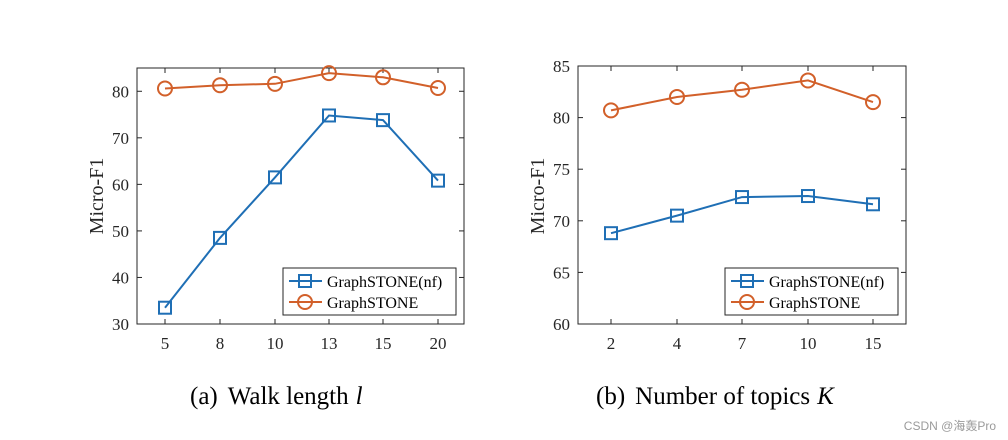 Image resolution: width=1008 pixels, height=440 pixels. I want to click on plot-a-legend: GraphSTONE(nf) GraphSTONE, so click(369, 291).